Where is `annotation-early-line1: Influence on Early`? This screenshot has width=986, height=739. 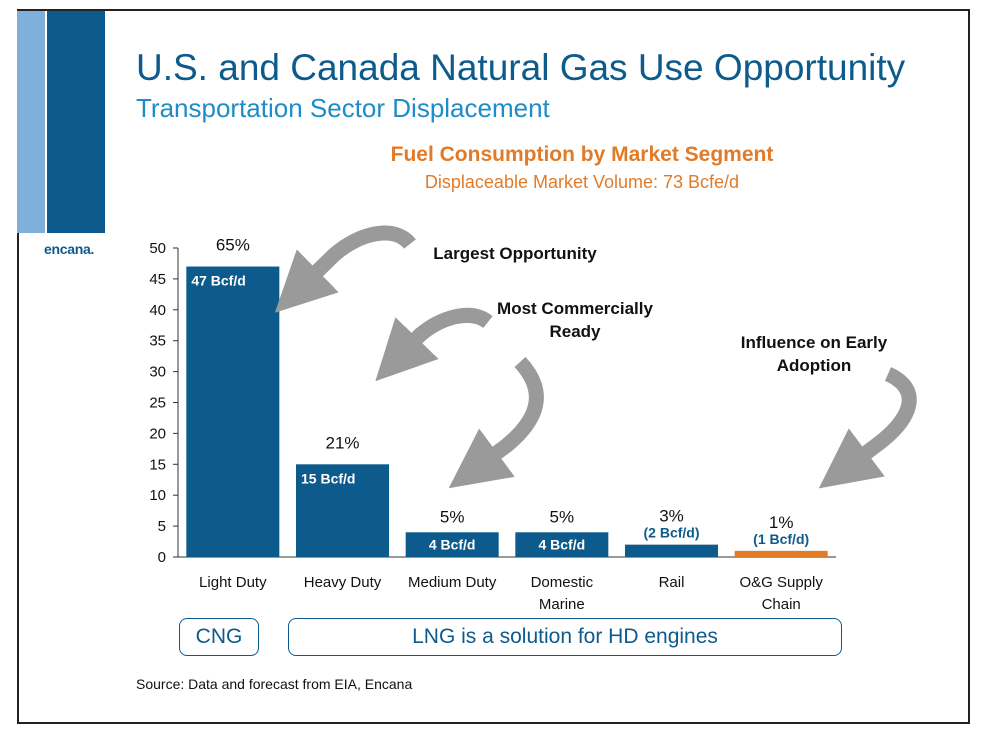
annotation-early-line1: Influence on Early is located at coordinates (814, 342).